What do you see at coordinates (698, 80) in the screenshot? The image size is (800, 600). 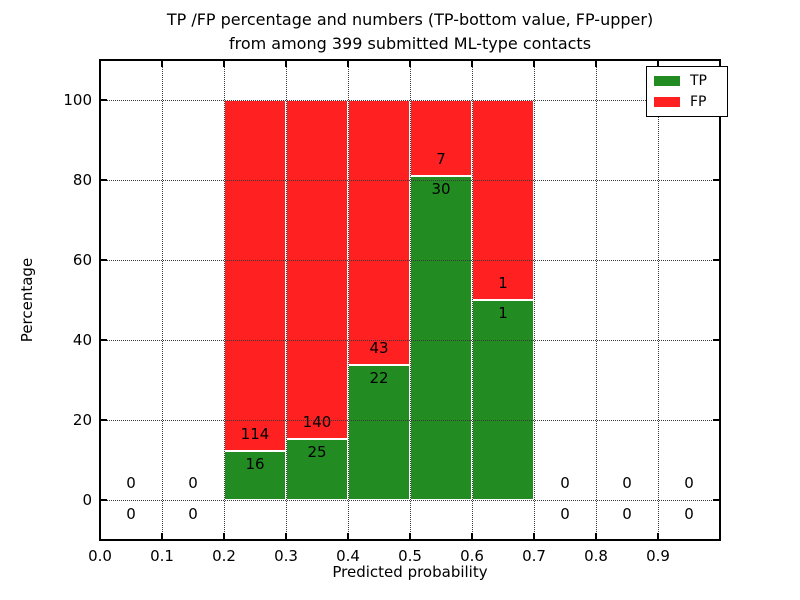 I see `legend-label-tp: TP` at bounding box center [698, 80].